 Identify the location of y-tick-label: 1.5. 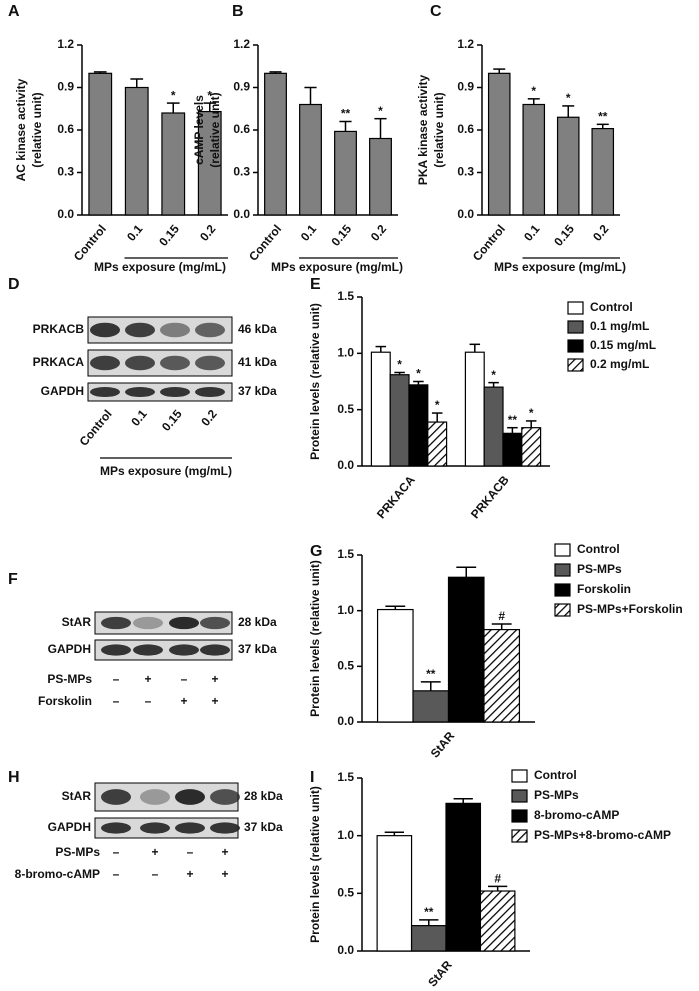
(345, 296).